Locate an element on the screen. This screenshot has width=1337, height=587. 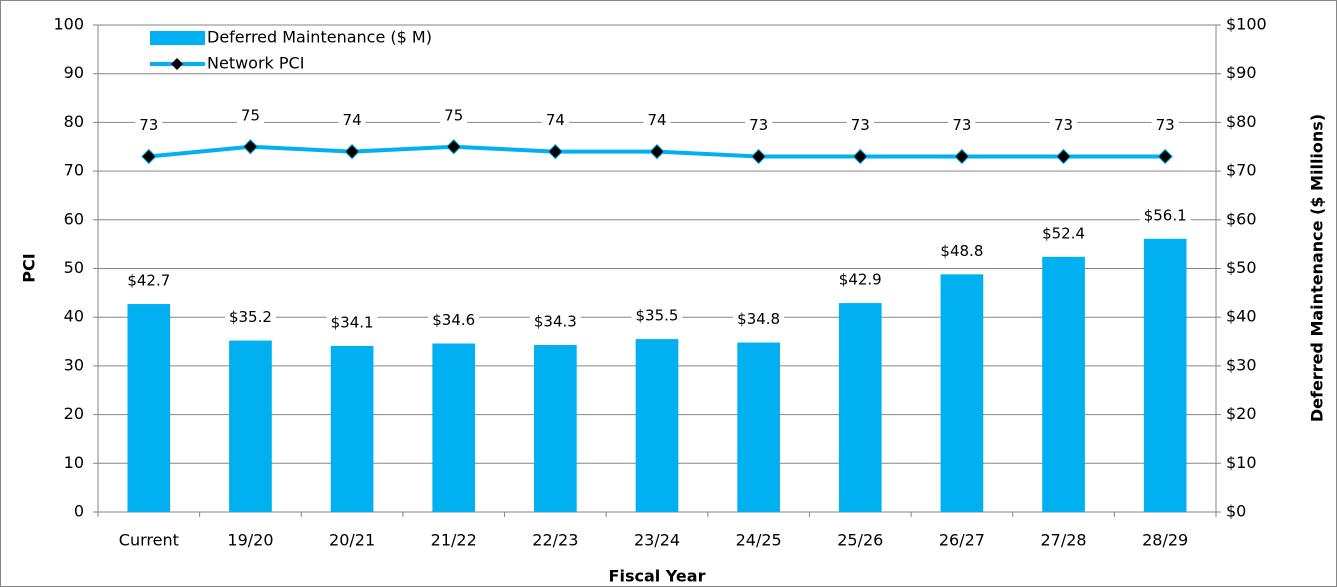
y-tick-label: 90 is located at coordinates (74, 72).